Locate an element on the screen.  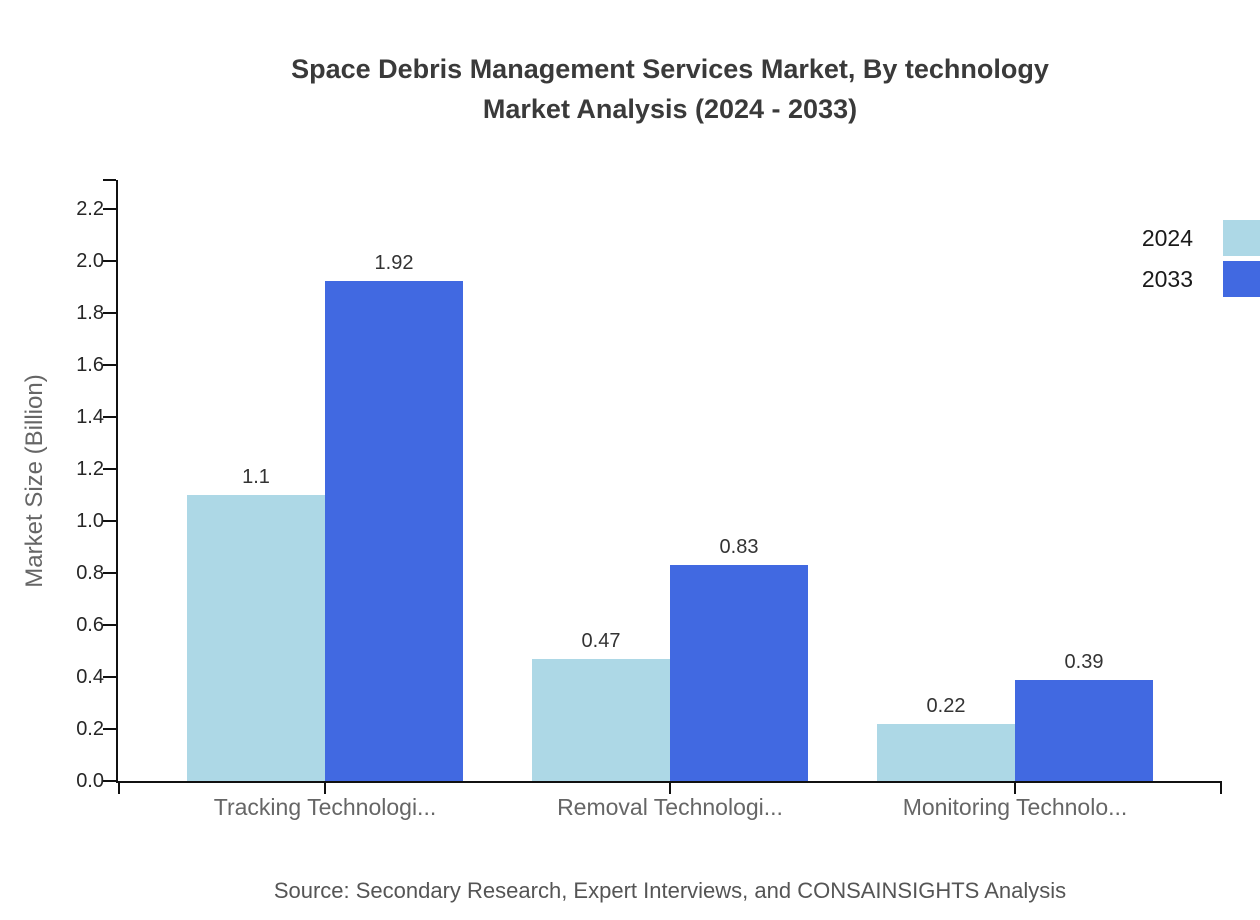
y-tick-label: 0.8 is located at coordinates (90, 572).